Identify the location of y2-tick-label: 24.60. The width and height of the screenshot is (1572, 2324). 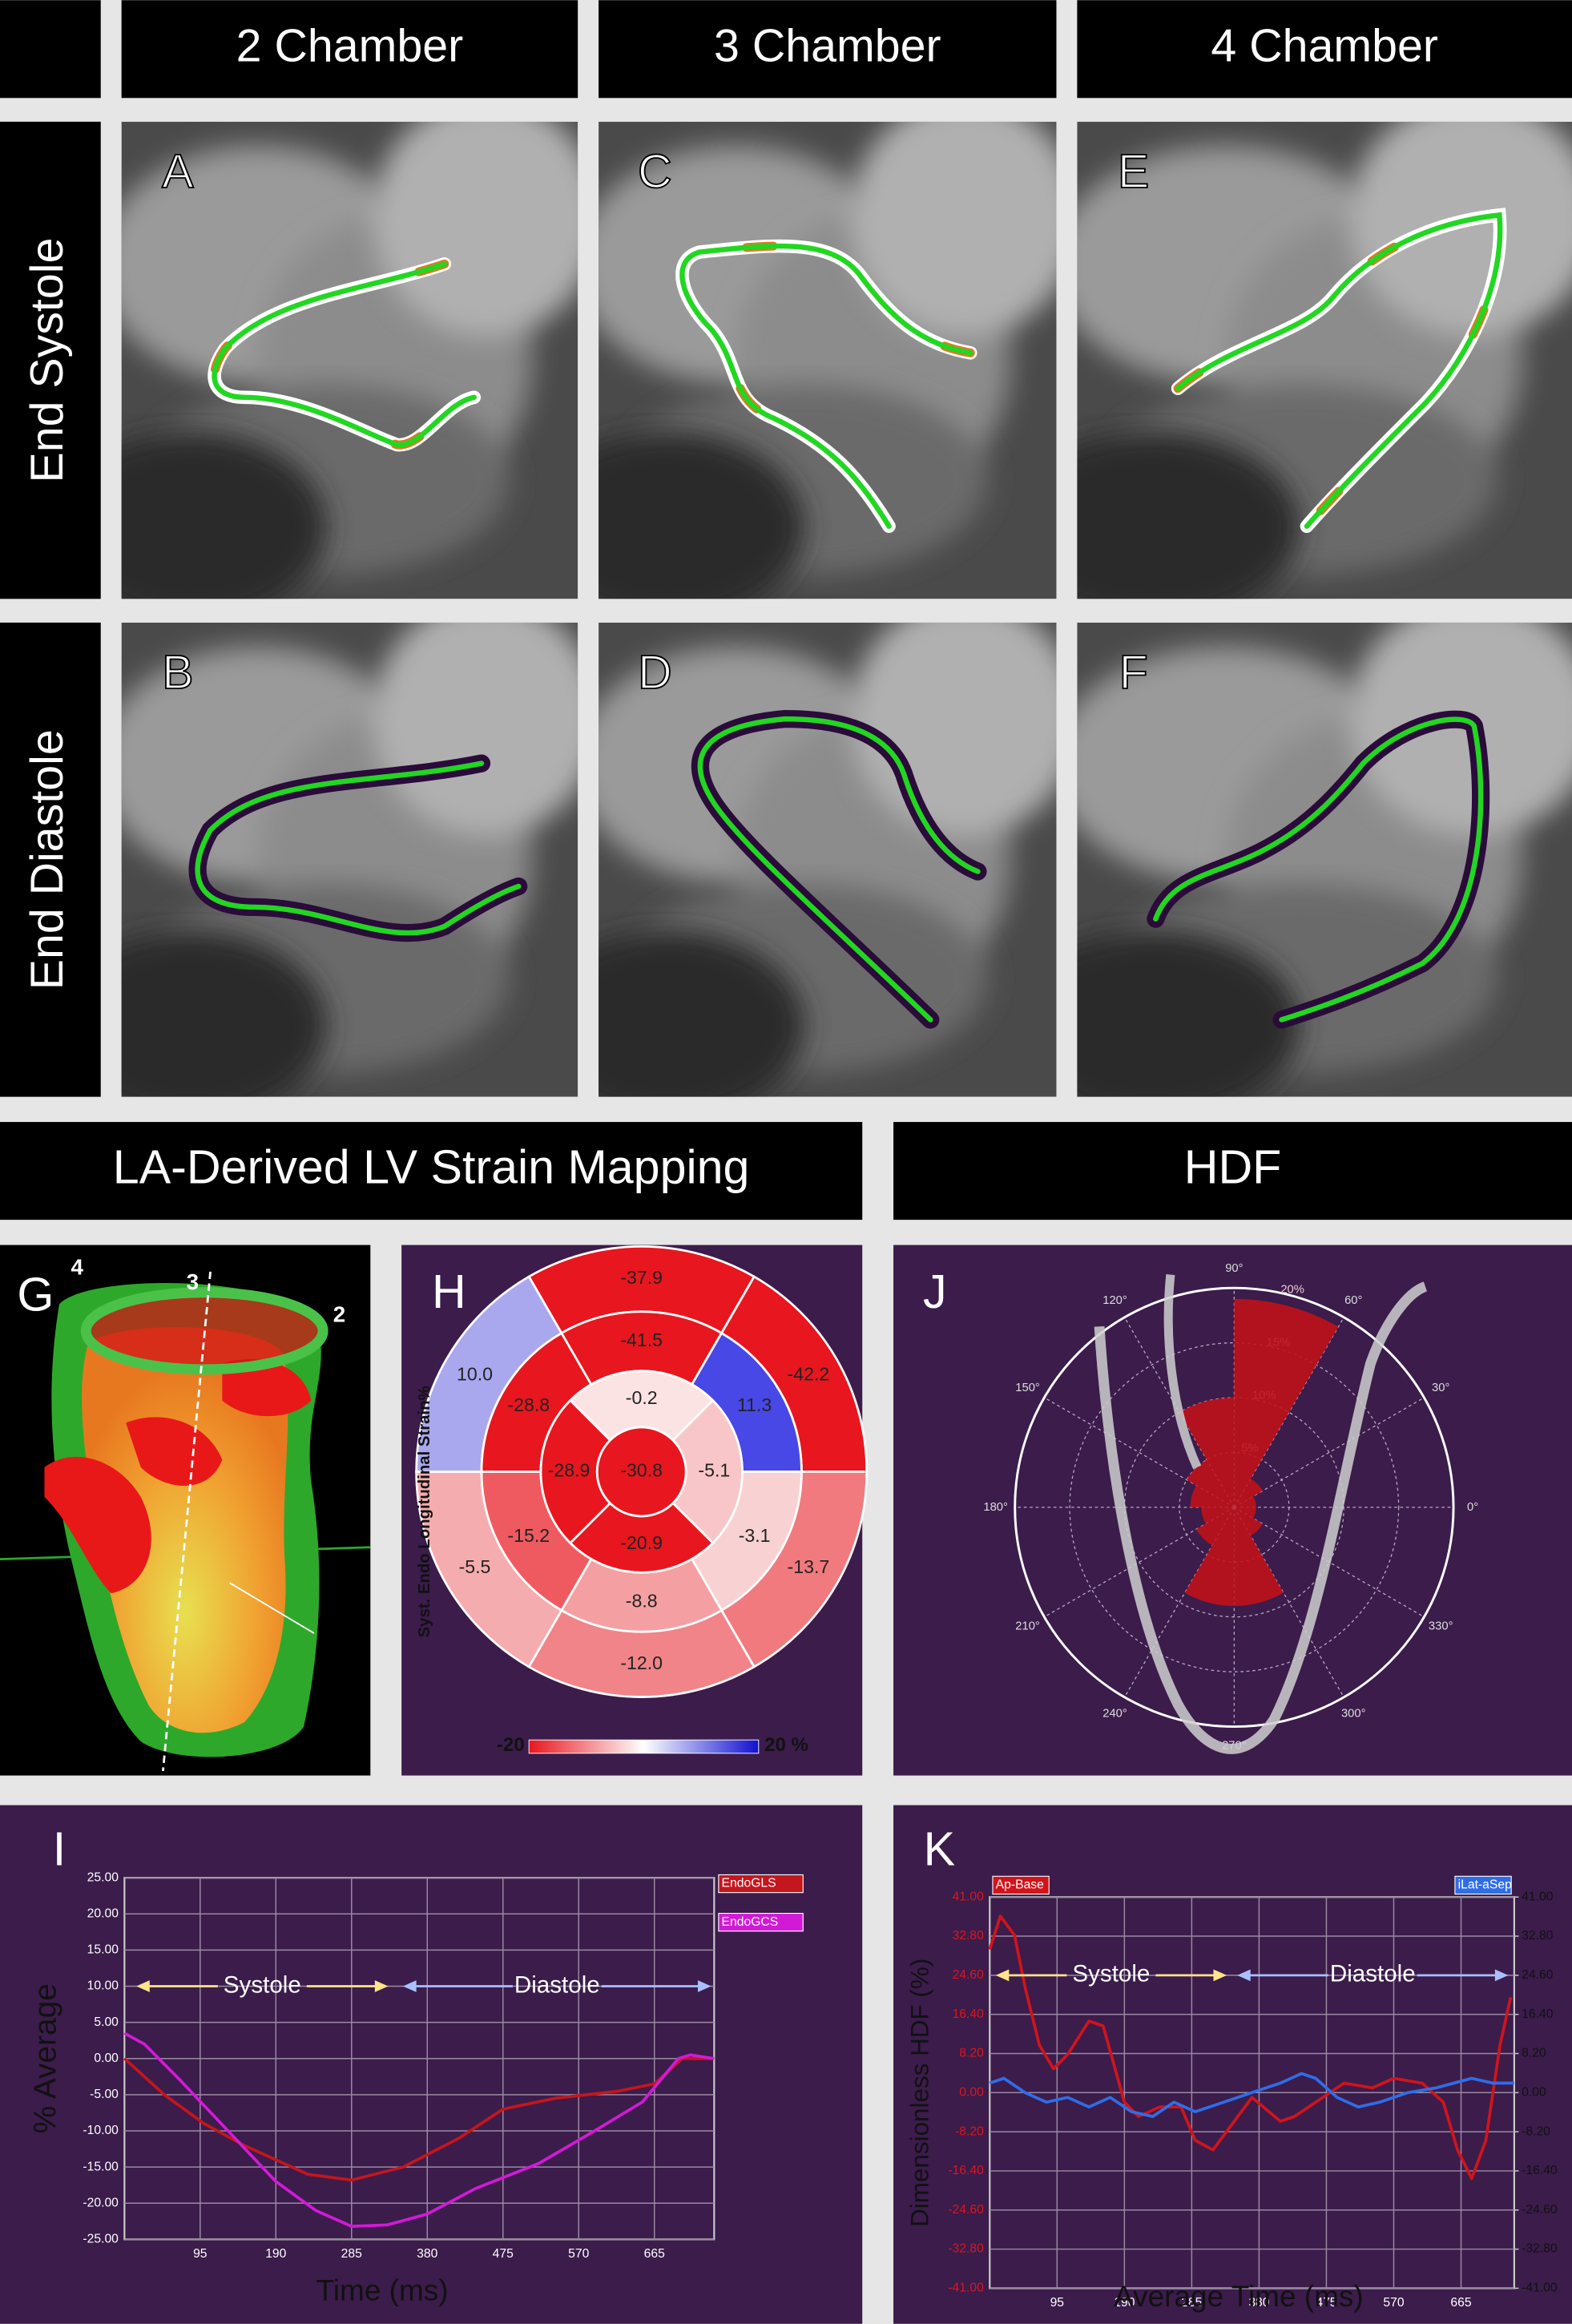
(1538, 1975).